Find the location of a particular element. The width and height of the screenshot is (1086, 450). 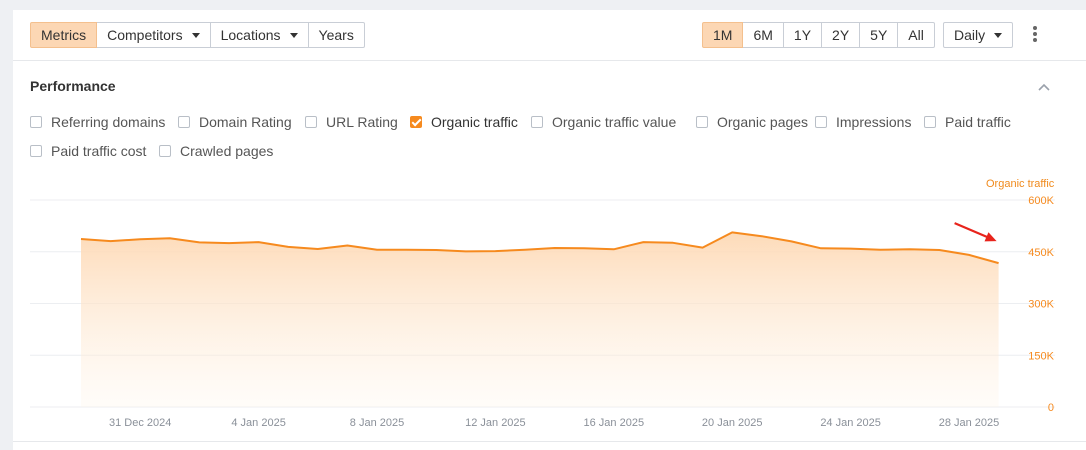

metric-checkbox-url-rating: URL Rating is located at coordinates (351, 122).